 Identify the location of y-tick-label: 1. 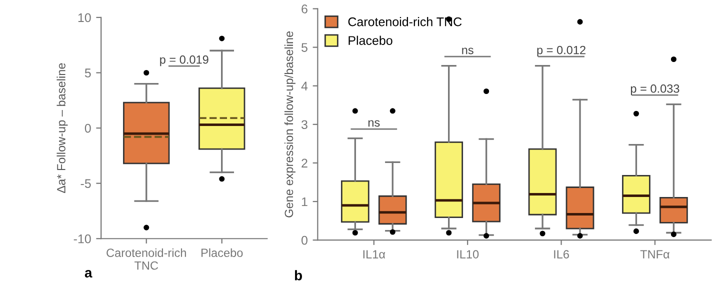
(305, 201).